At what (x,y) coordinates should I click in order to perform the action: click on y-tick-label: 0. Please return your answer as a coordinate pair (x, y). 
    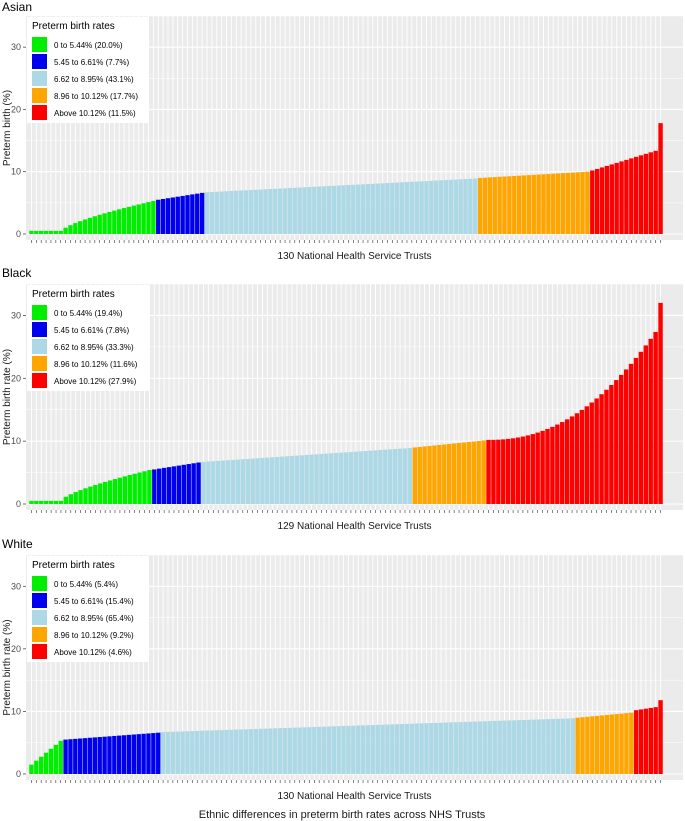
    Looking at the image, I should click on (18, 234).